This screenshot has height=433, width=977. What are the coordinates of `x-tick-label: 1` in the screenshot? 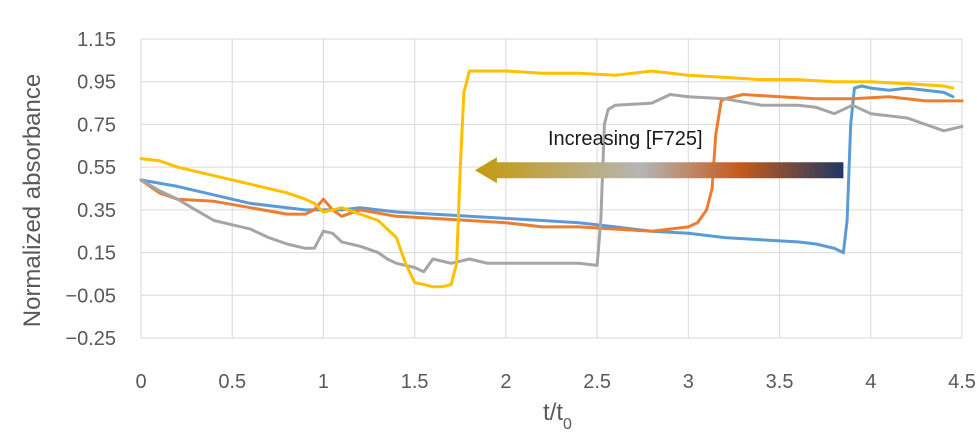 It's located at (323, 382).